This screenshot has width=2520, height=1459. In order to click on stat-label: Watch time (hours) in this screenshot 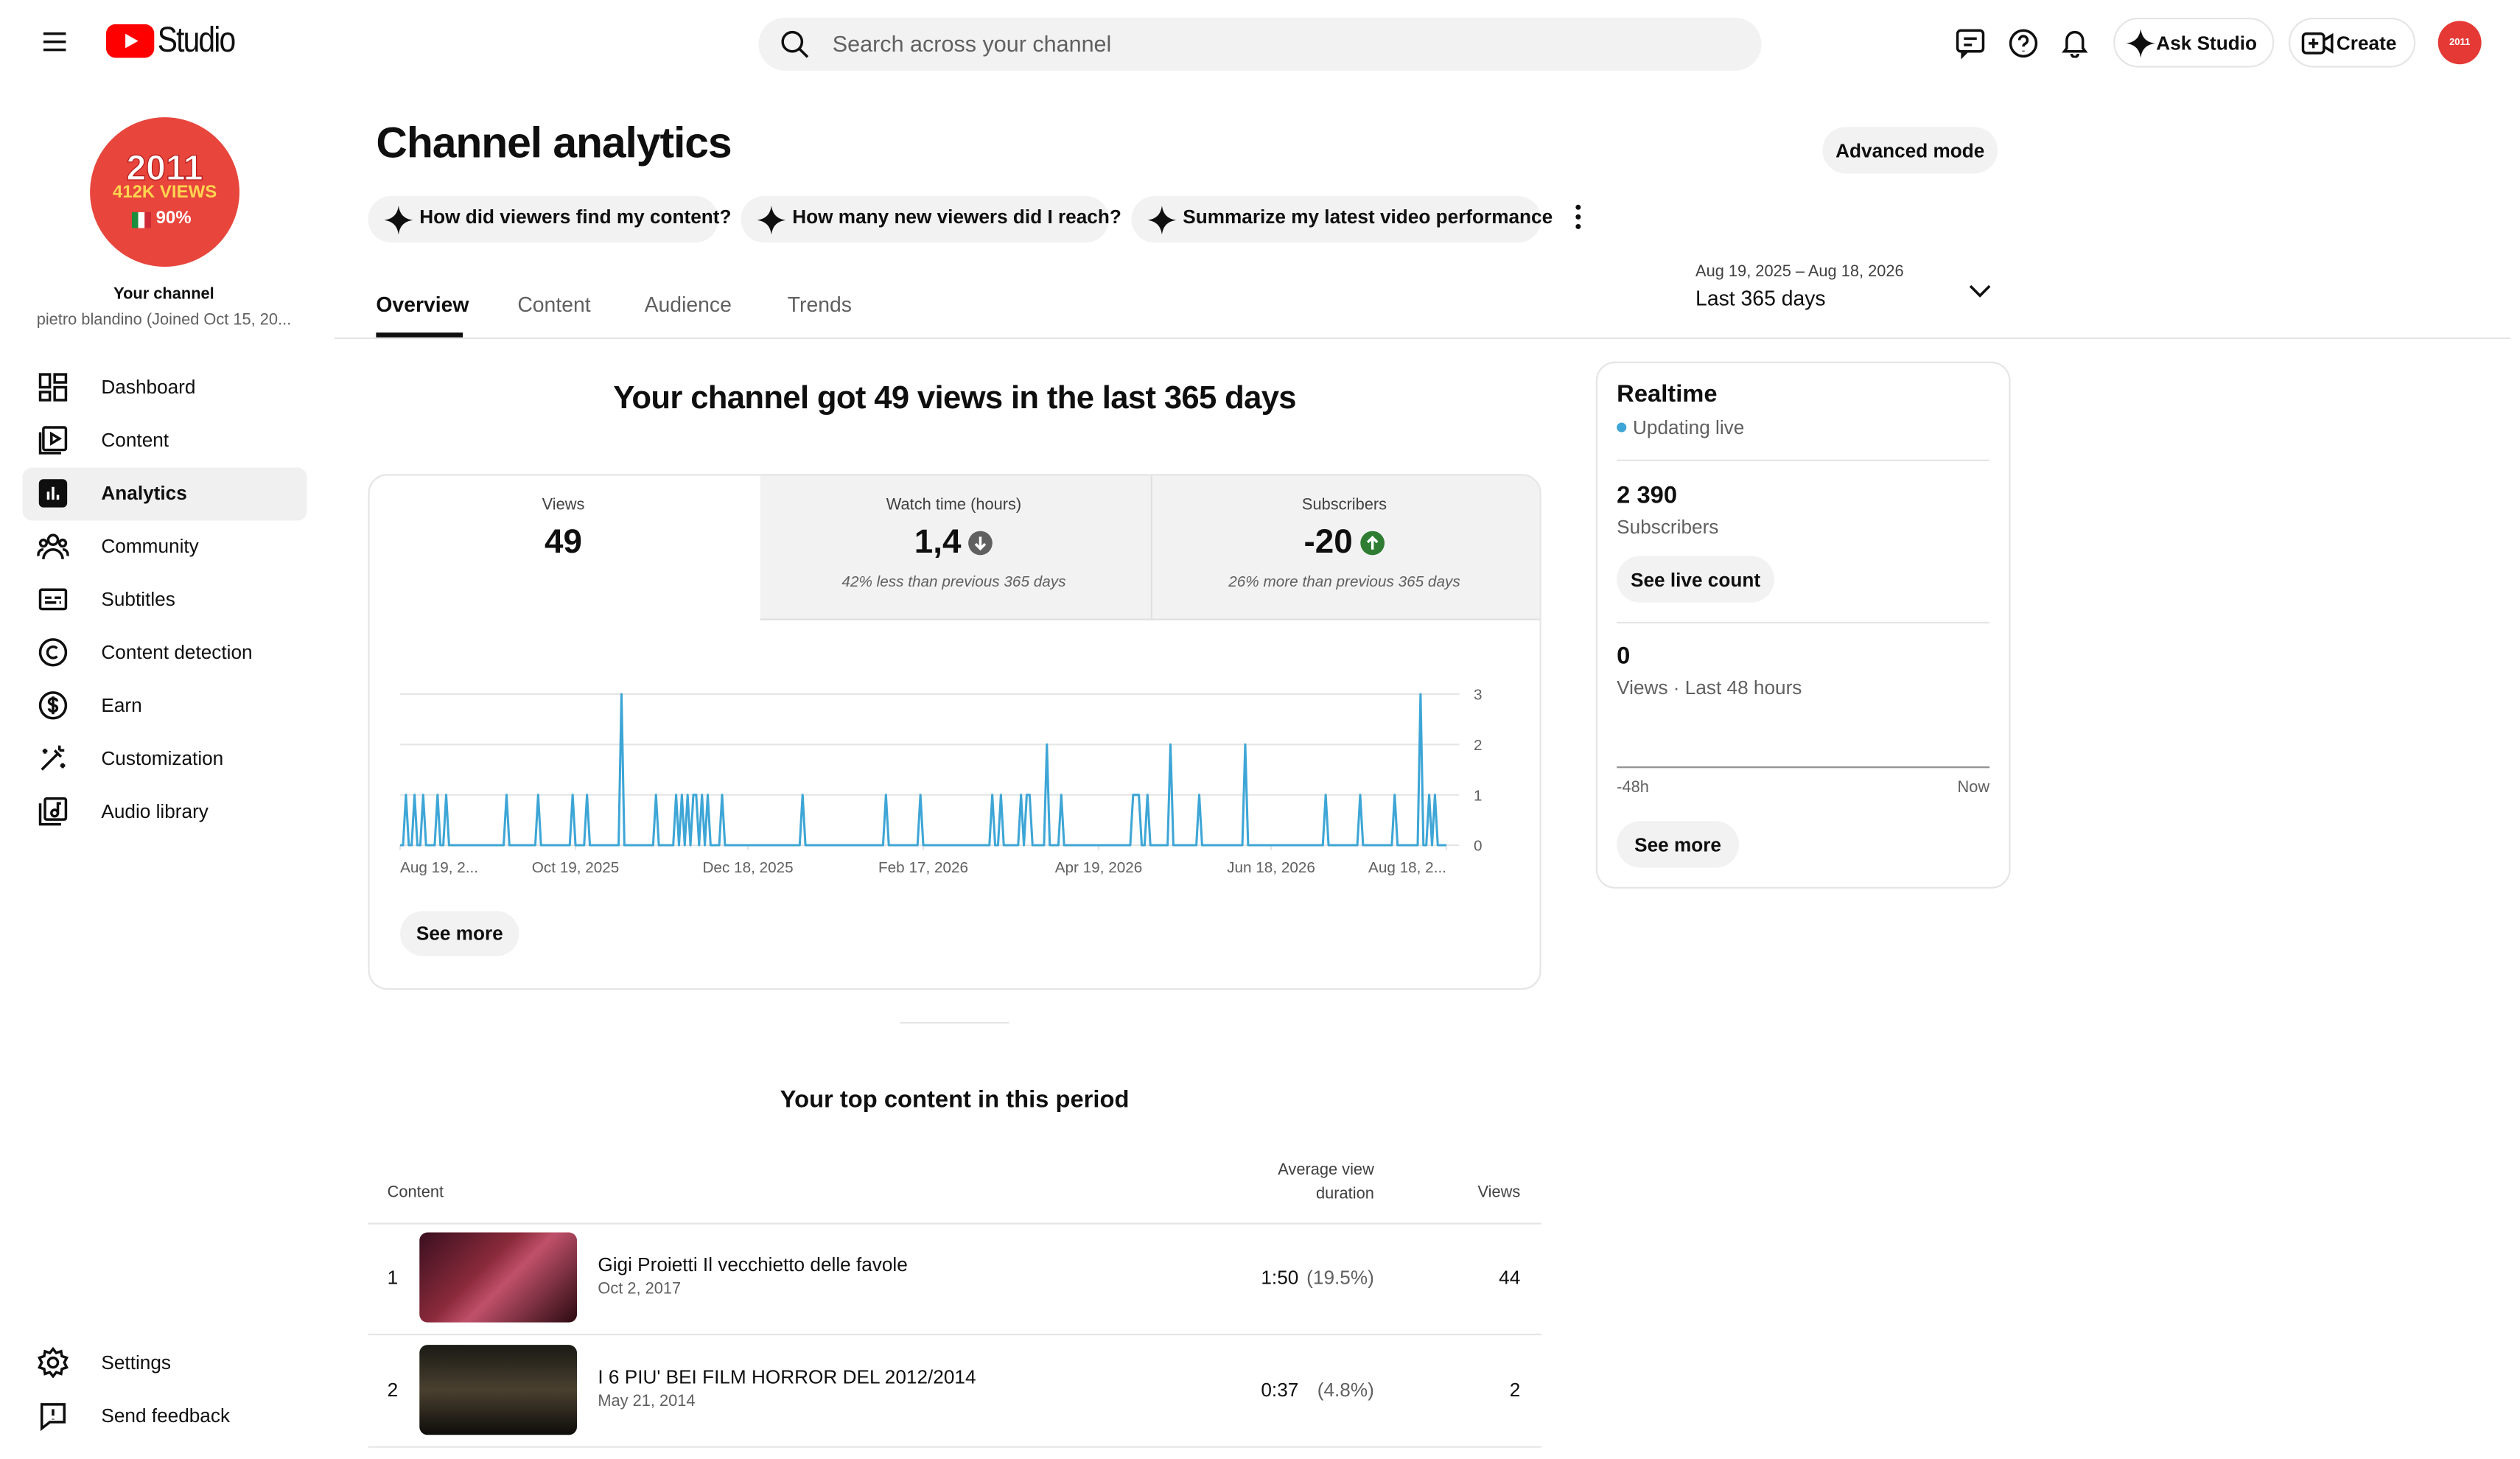, I will do `click(954, 505)`.